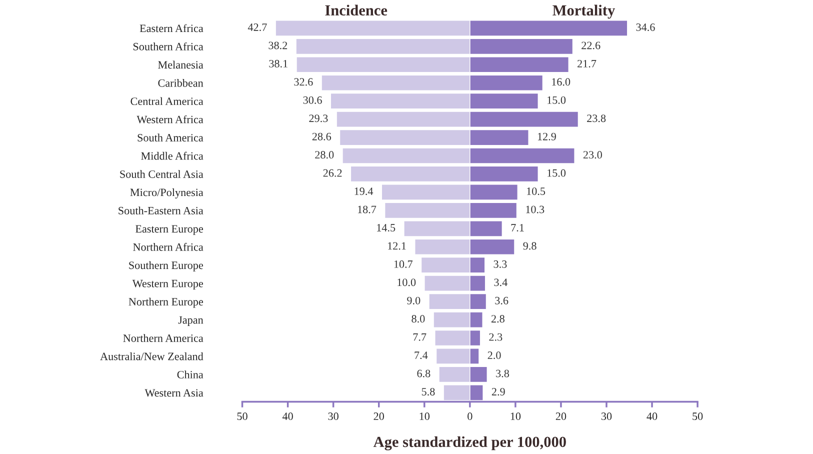  What do you see at coordinates (500, 264) in the screenshot?
I see `data-label: 3.3` at bounding box center [500, 264].